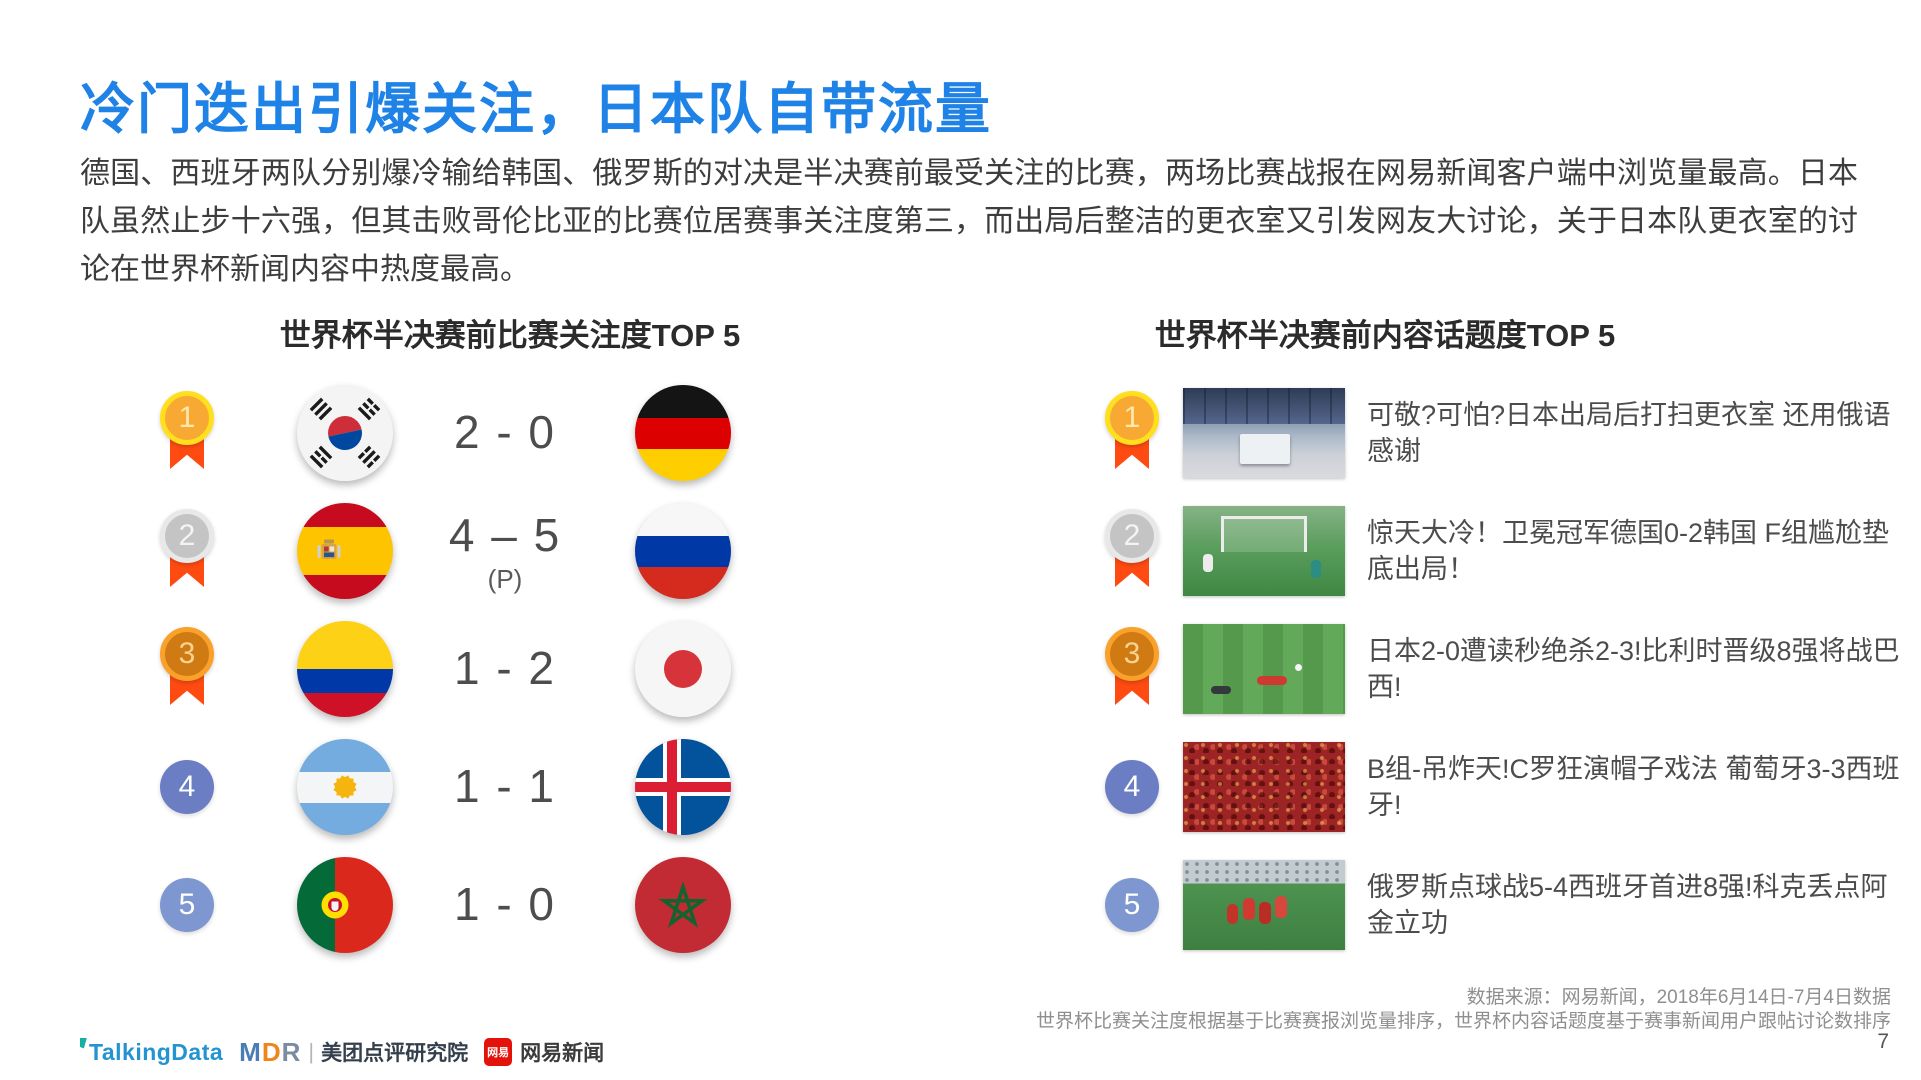 The width and height of the screenshot is (1921, 1080). I want to click on colombia-flag-icon, so click(345, 669).